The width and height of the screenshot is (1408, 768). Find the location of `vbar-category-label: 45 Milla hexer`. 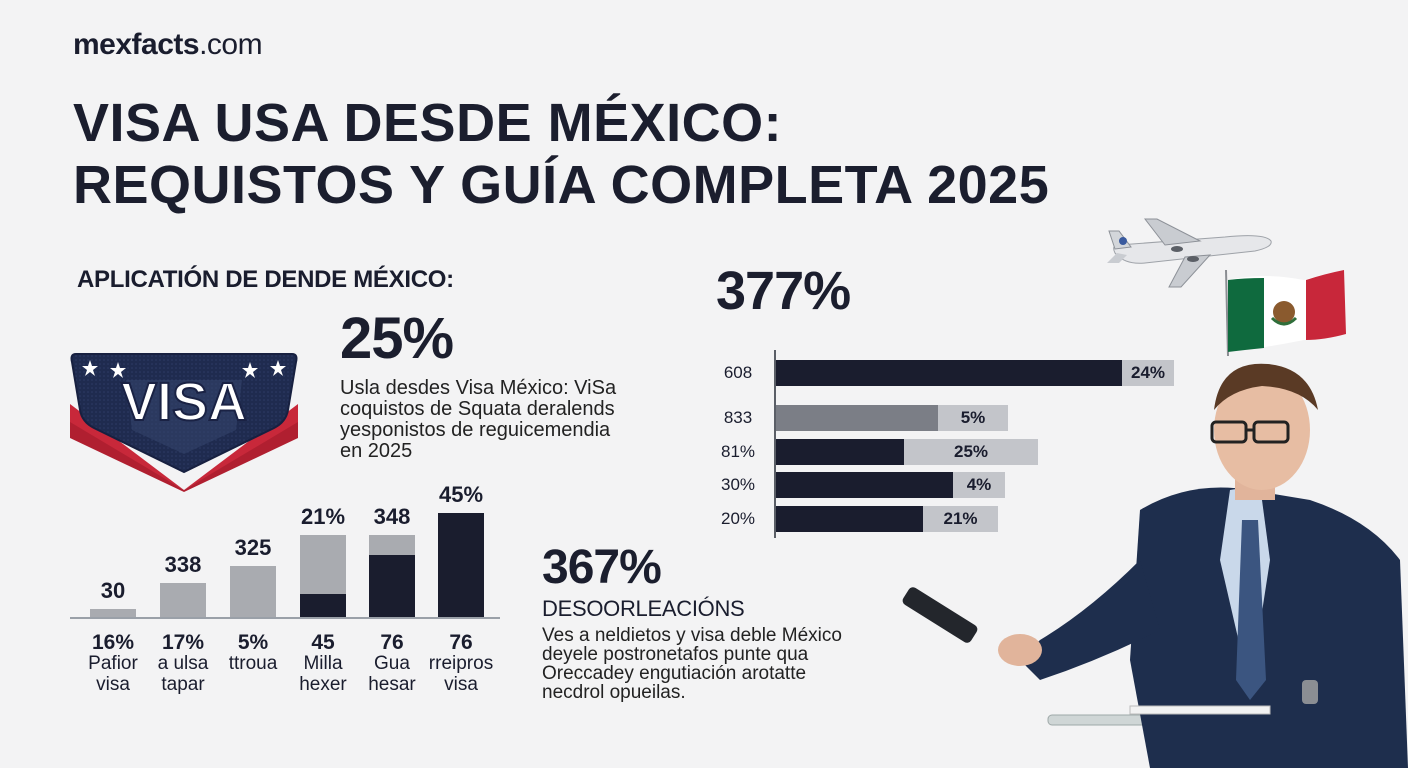

vbar-category-label: 45 Milla hexer is located at coordinates (323, 663).